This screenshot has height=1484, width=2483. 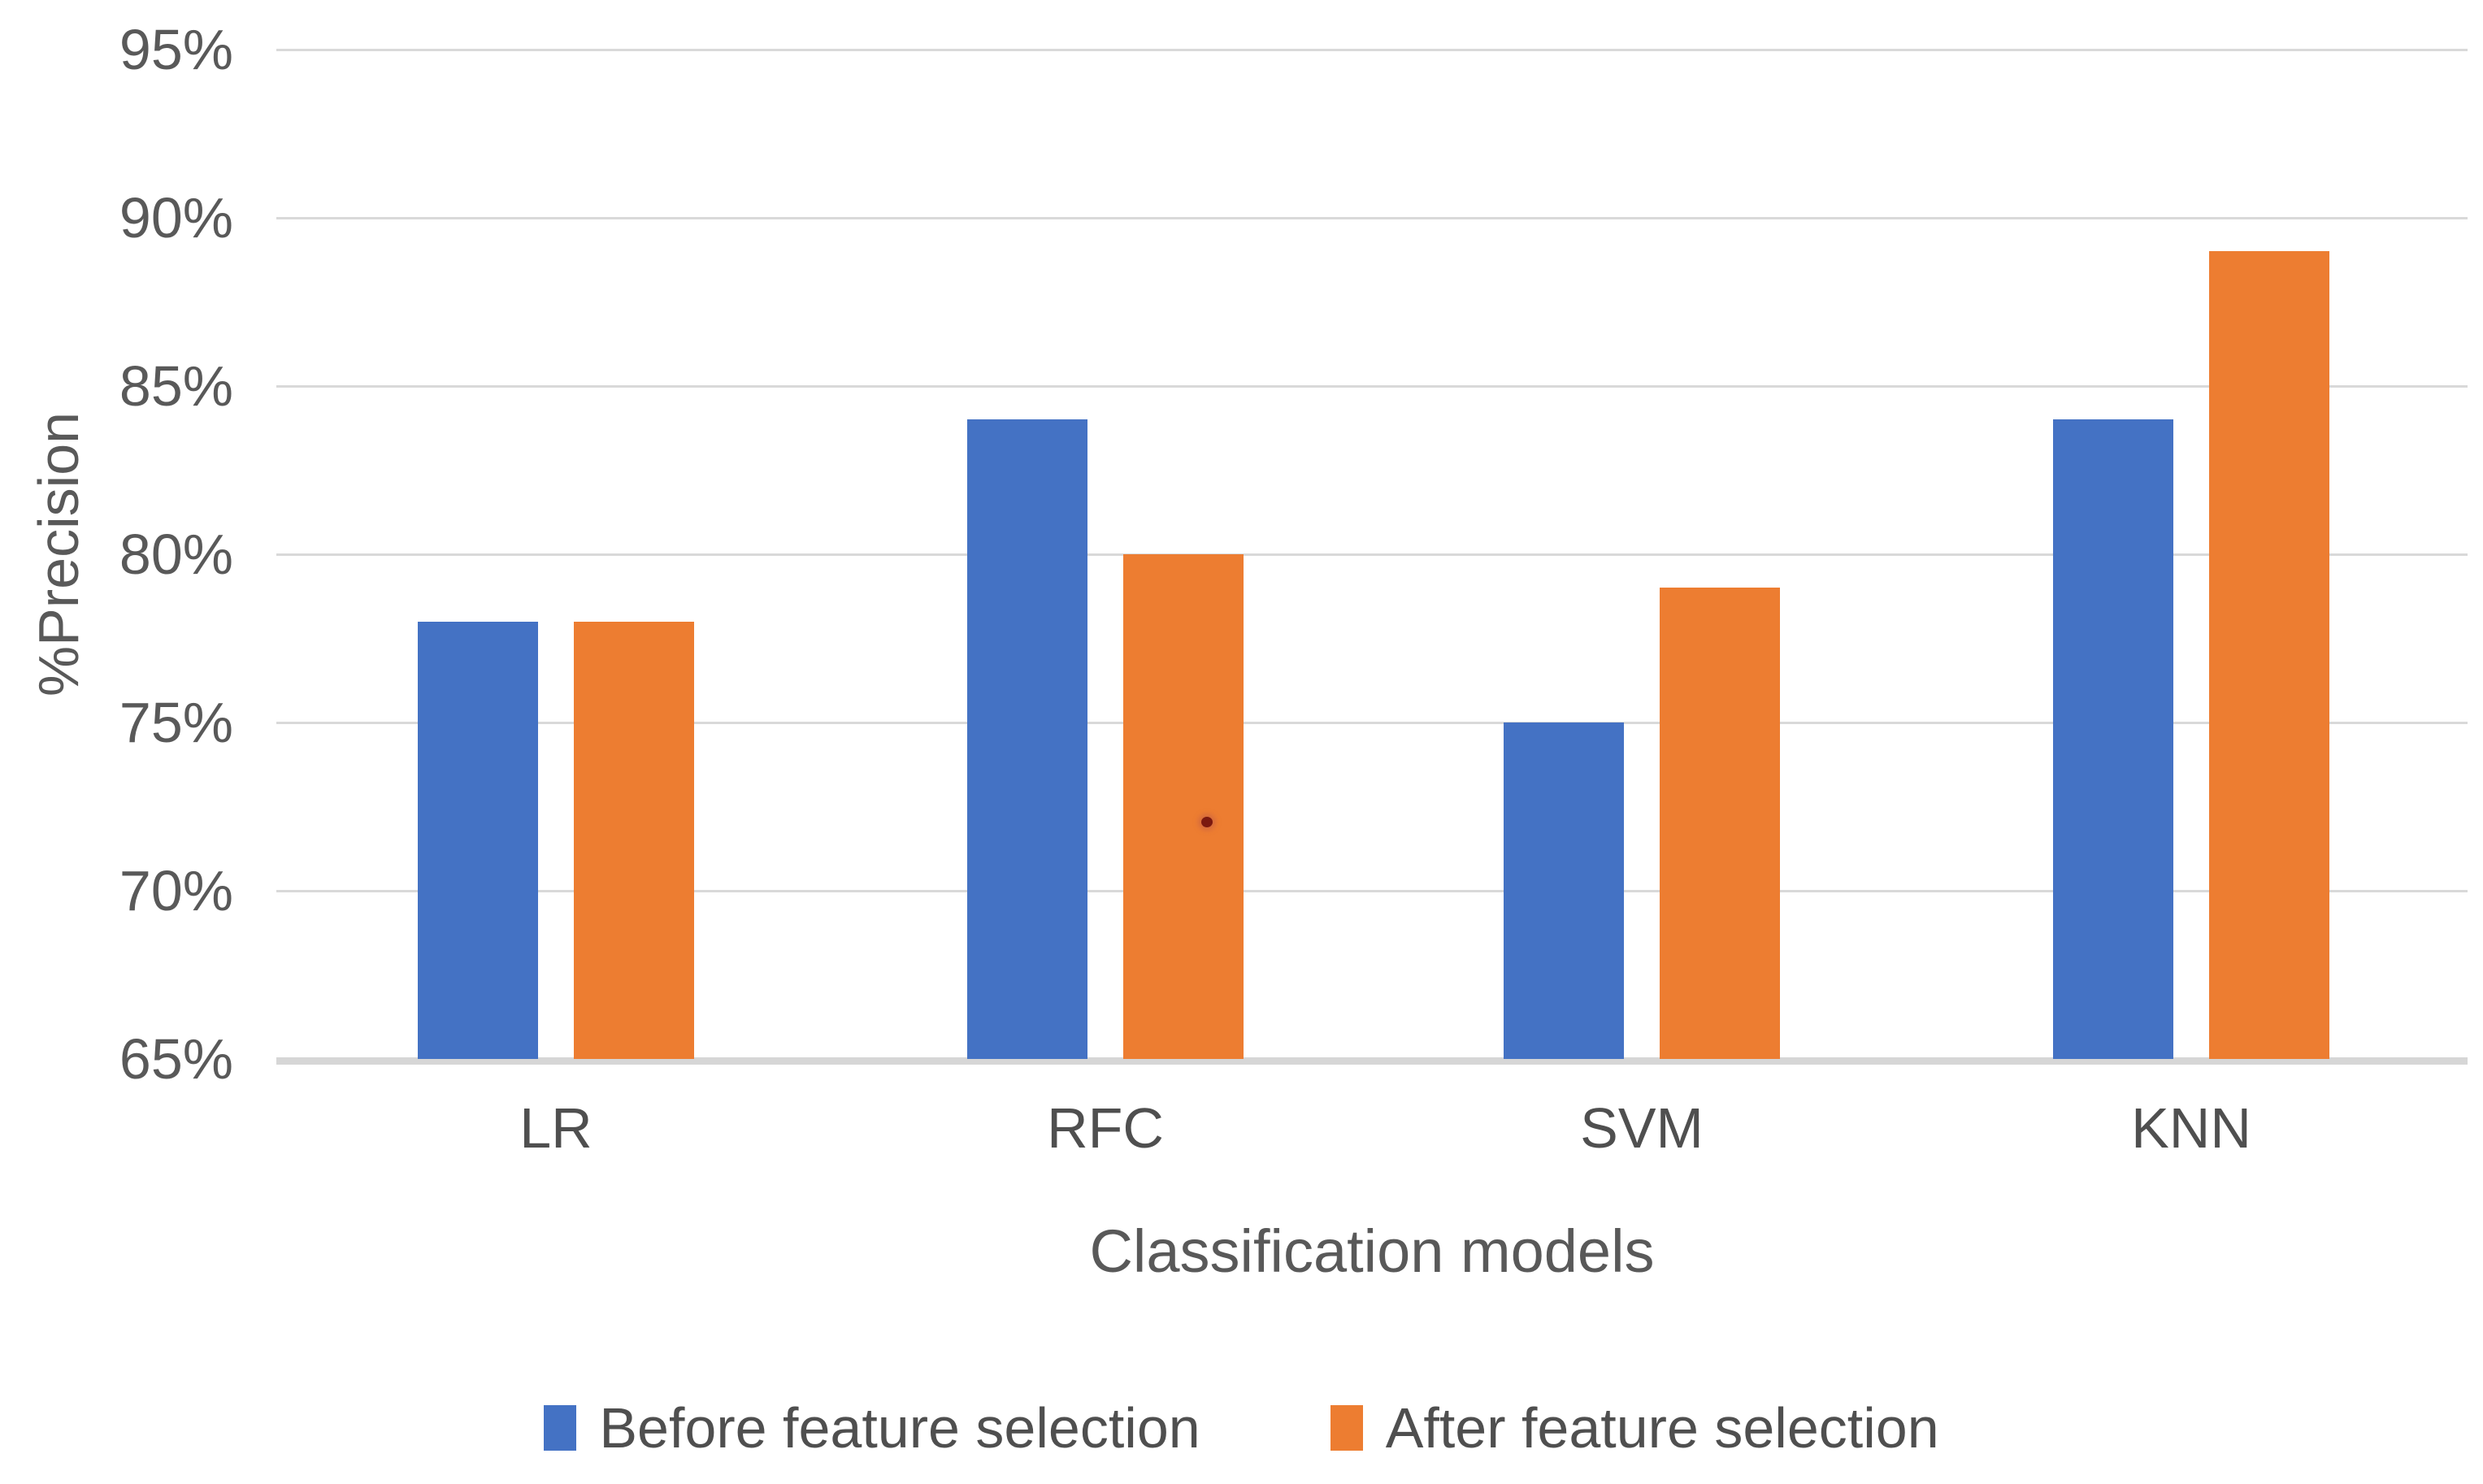 I want to click on bar-knn-before, so click(x=2113, y=739).